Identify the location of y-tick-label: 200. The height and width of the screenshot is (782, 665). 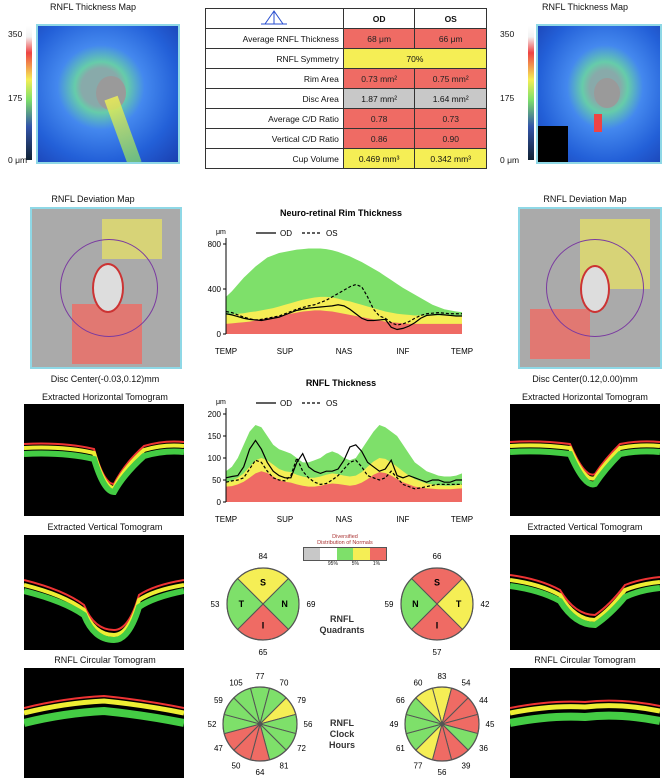
(215, 414).